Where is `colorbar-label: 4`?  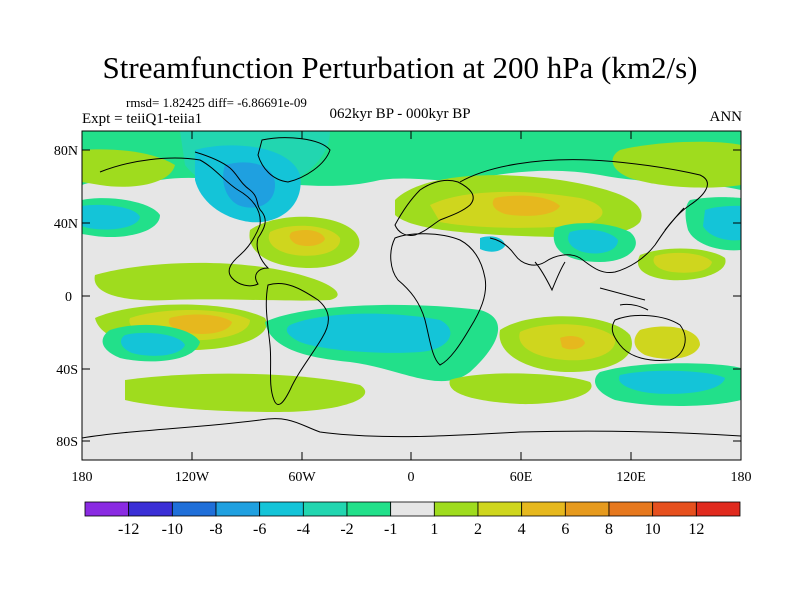
colorbar-label: 4 is located at coordinates (522, 529).